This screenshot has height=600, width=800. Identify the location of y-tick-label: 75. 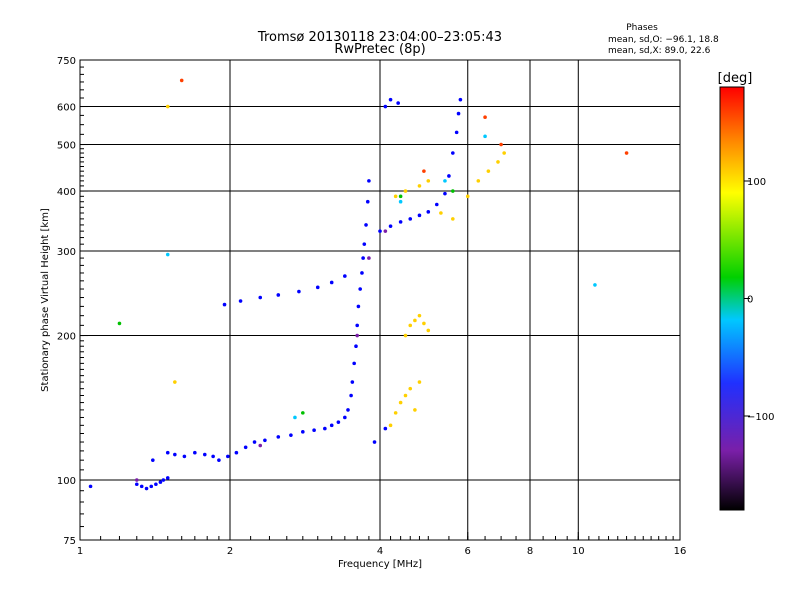
(69, 541).